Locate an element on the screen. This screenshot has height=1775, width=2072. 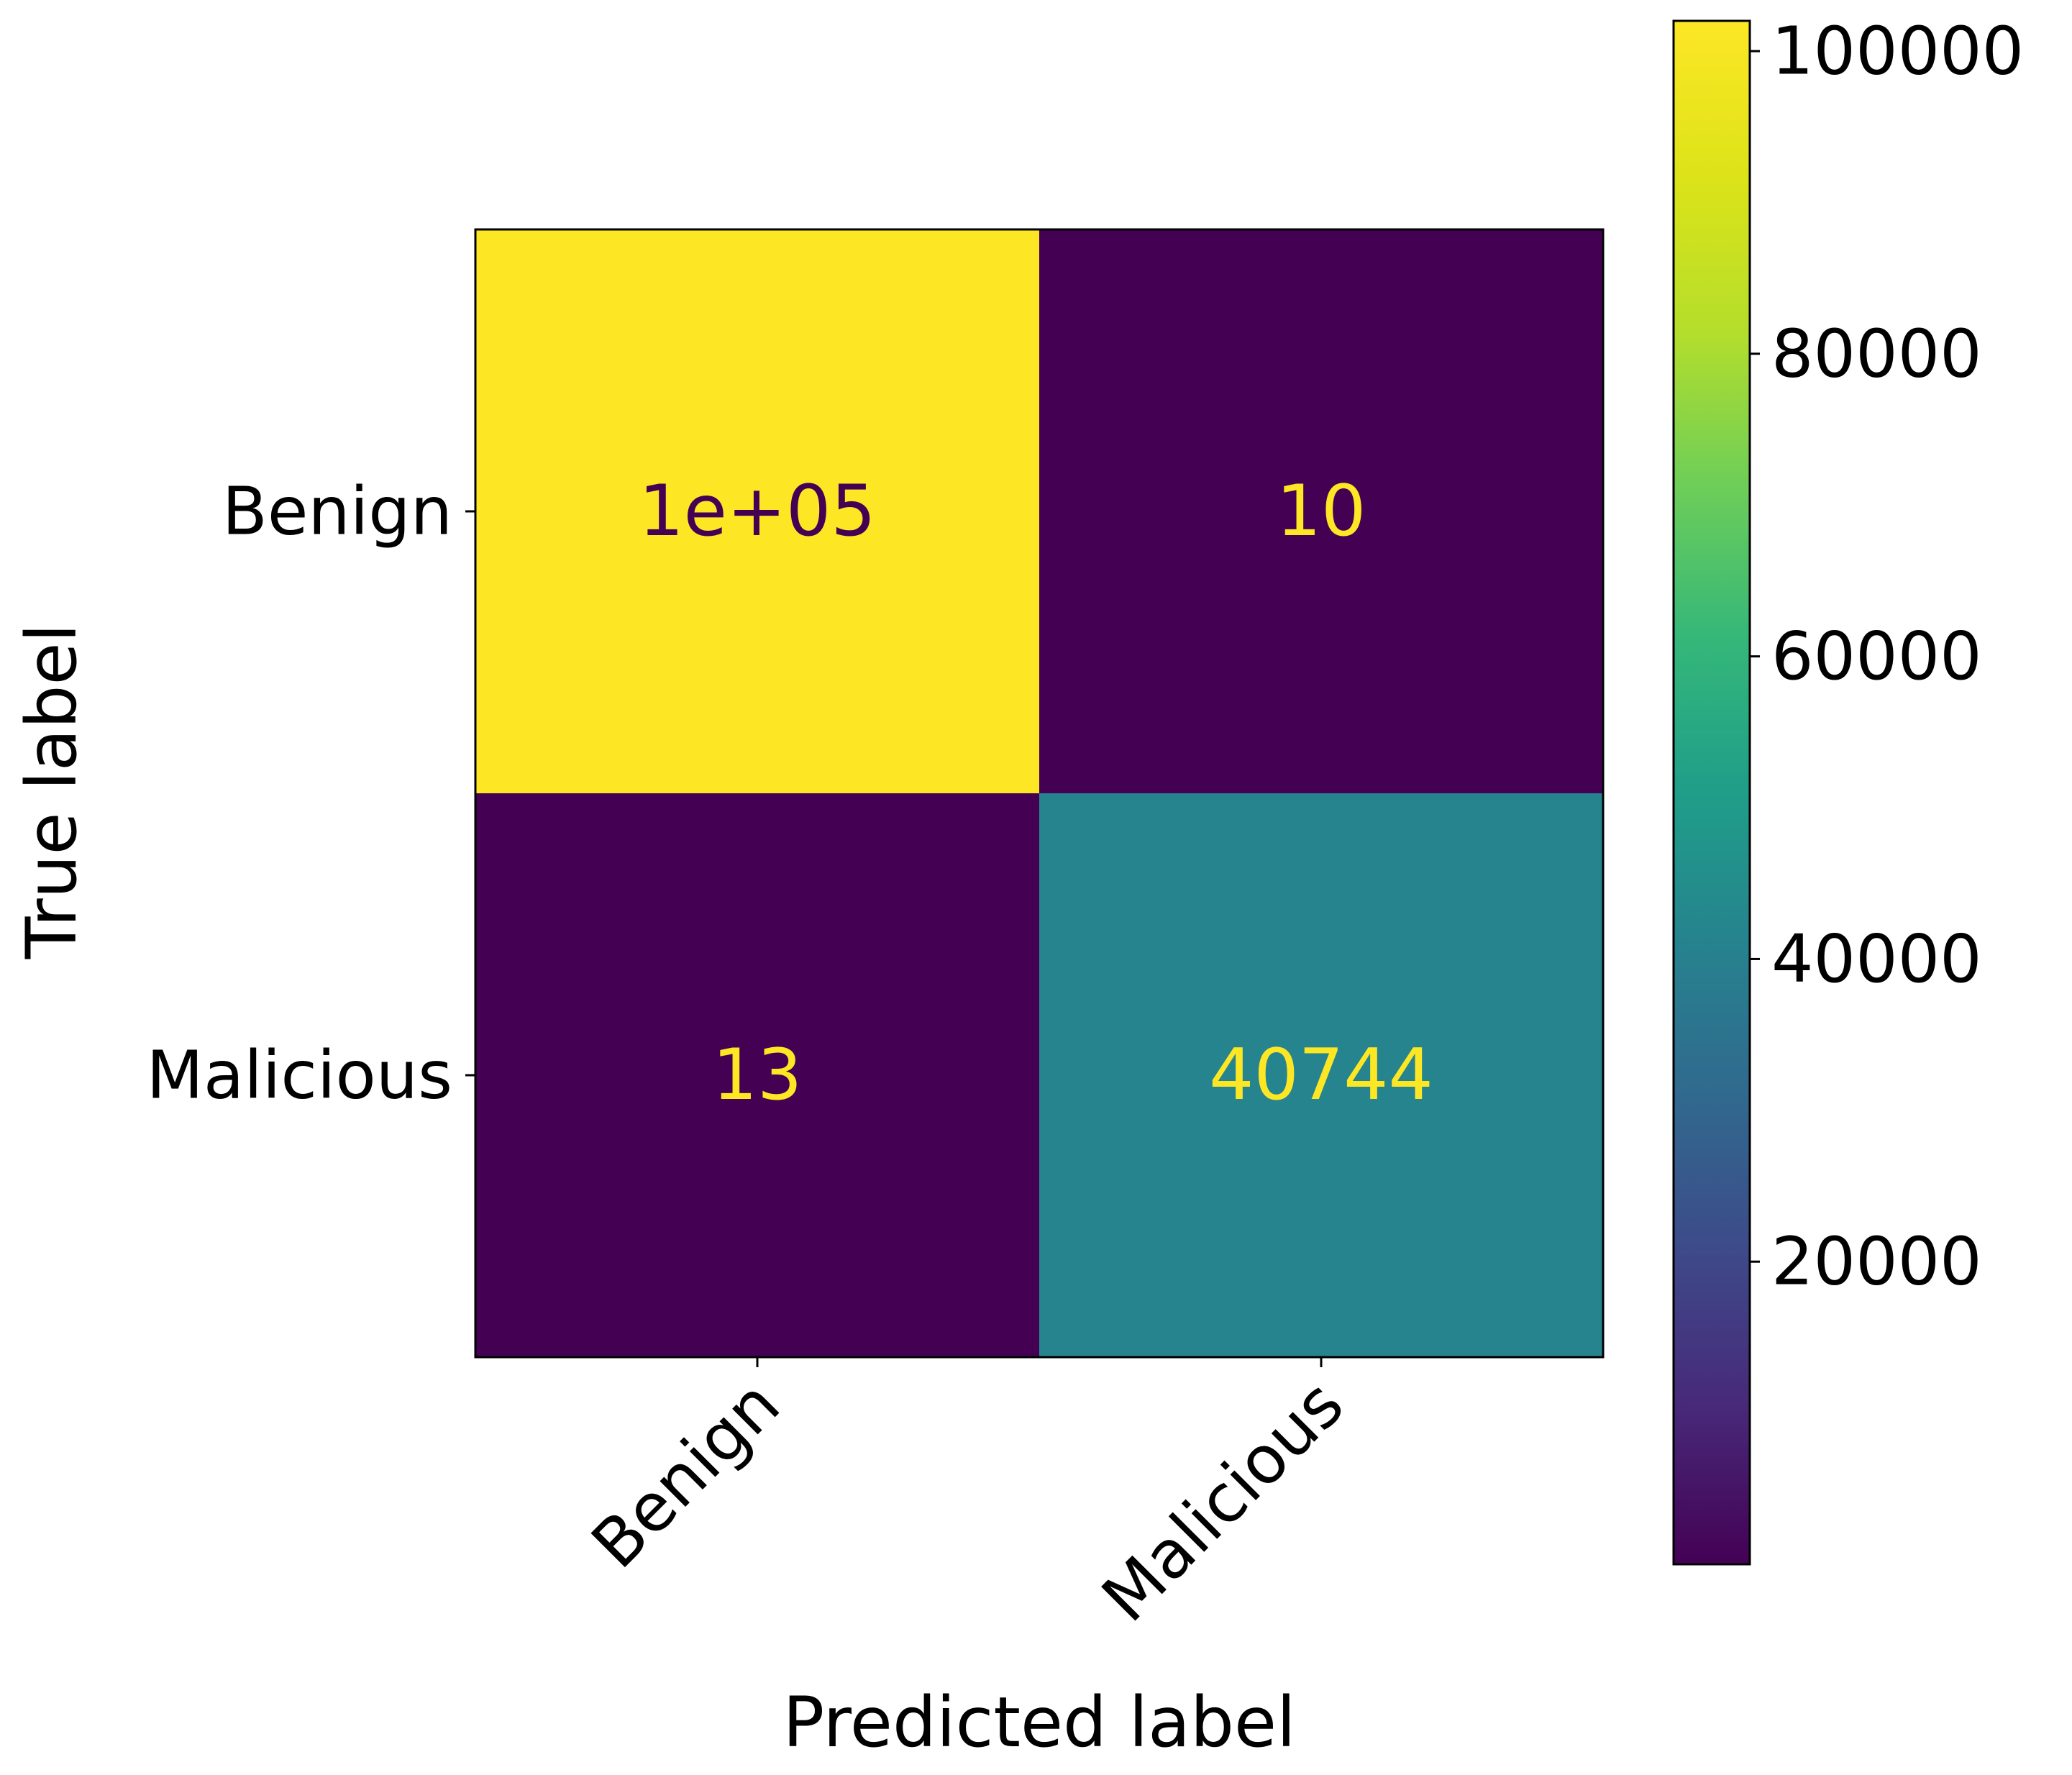
colorbar-tick-label: 80000 is located at coordinates (1876, 353).